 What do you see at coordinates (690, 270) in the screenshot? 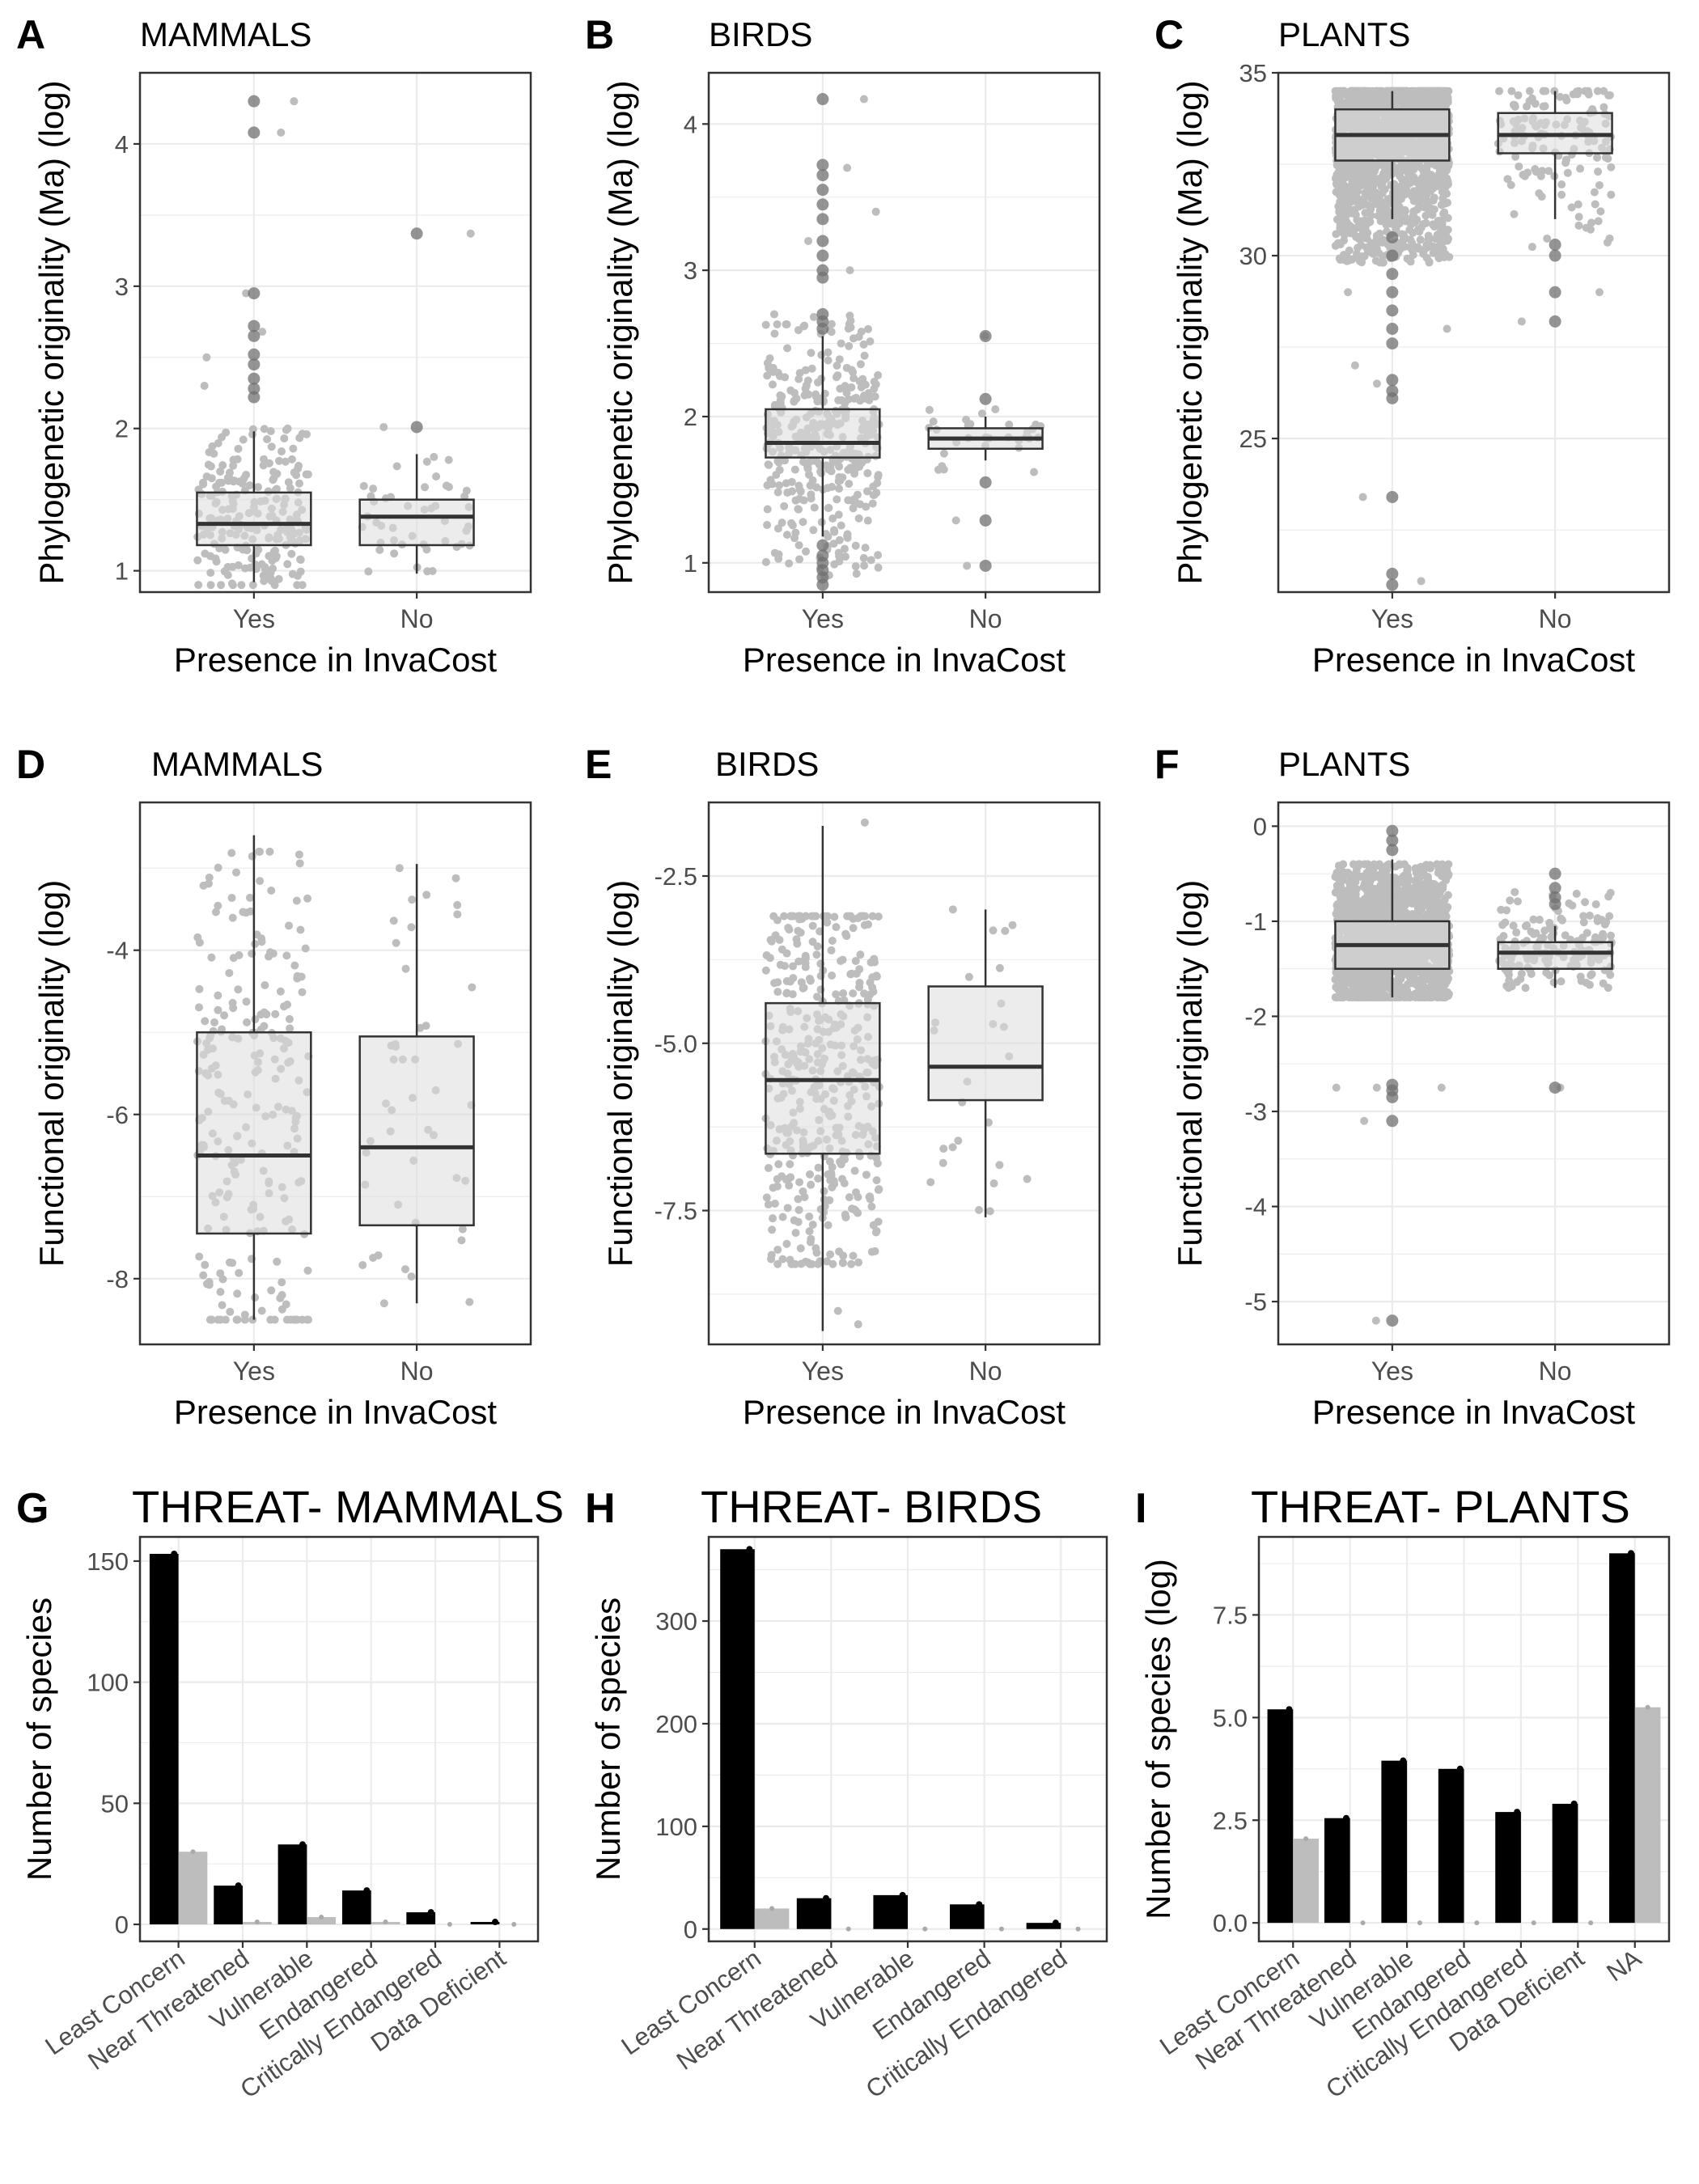
I see `y-tick-label: 3` at bounding box center [690, 270].